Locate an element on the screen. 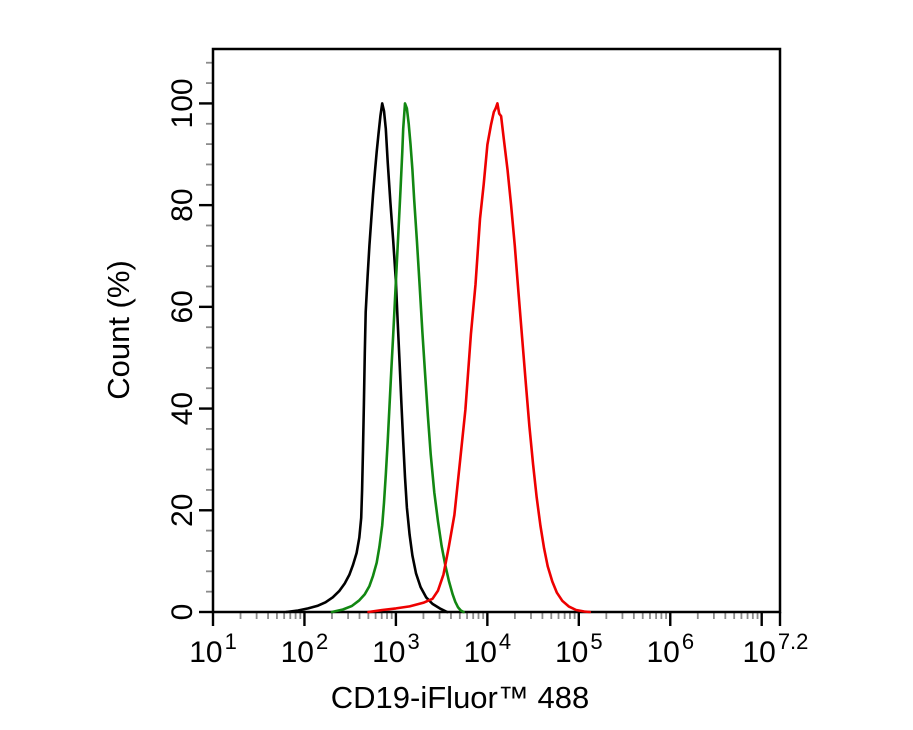 The image size is (913, 730). y-axis-major-ticks is located at coordinates (206, 358).